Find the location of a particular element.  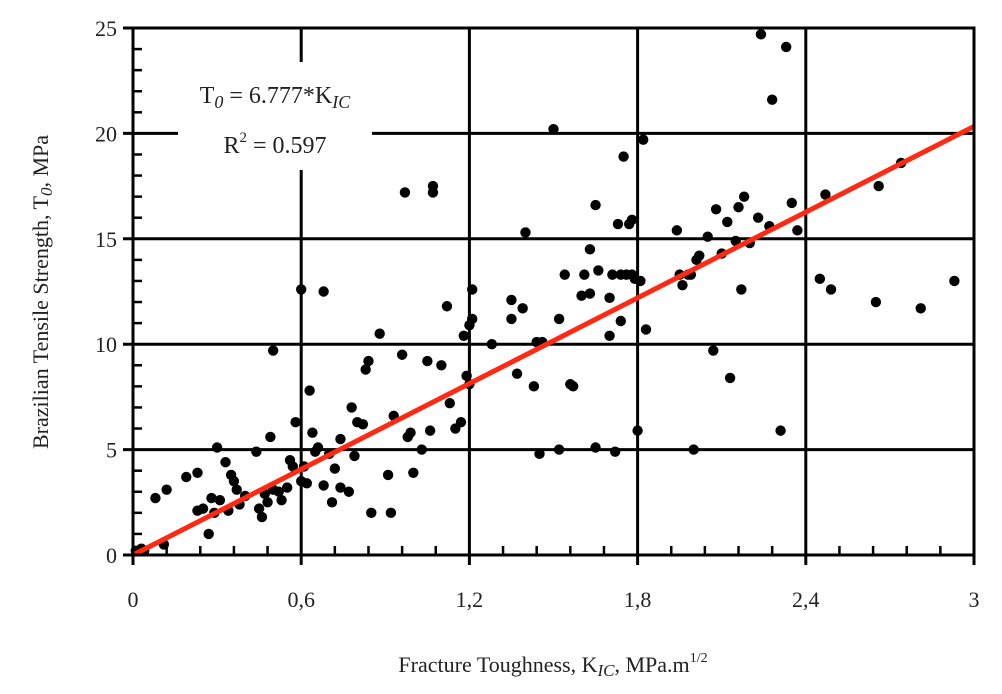

annotation-background is located at coordinates (275, 116).